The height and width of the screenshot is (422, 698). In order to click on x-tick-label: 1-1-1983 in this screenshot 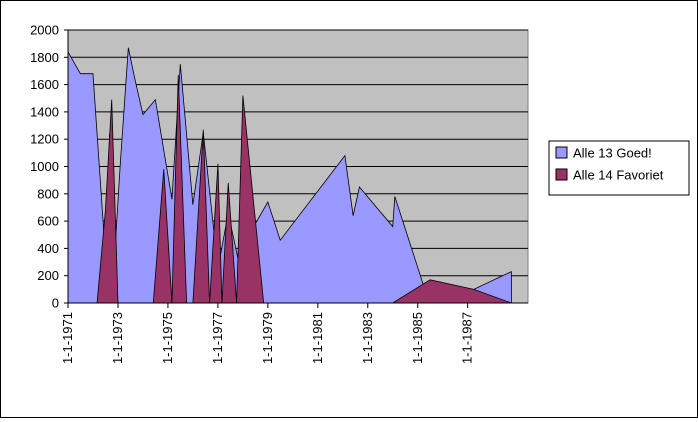, I will do `click(367, 338)`.